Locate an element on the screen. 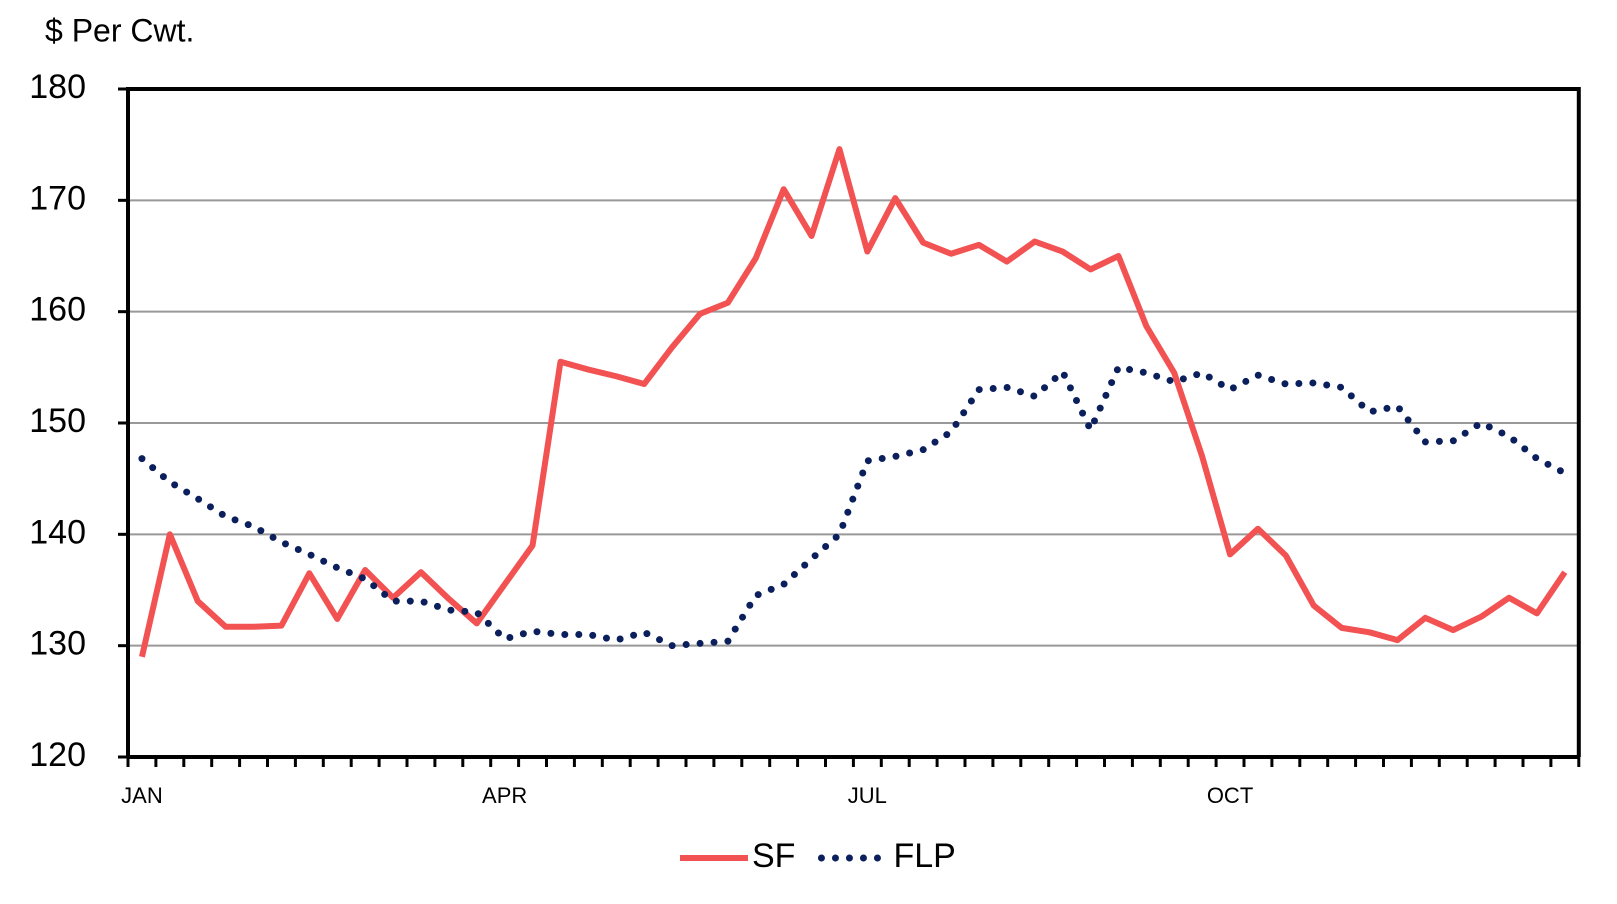 This screenshot has width=1617, height=904. y-tick-label: 150 is located at coordinates (57, 421).